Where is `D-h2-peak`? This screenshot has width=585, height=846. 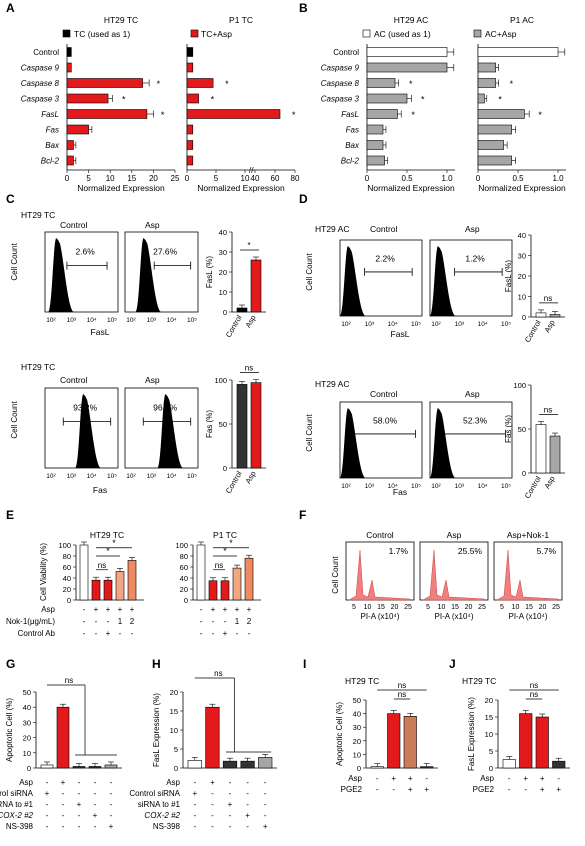
D-h2-peak is located at coordinates (442, 281).